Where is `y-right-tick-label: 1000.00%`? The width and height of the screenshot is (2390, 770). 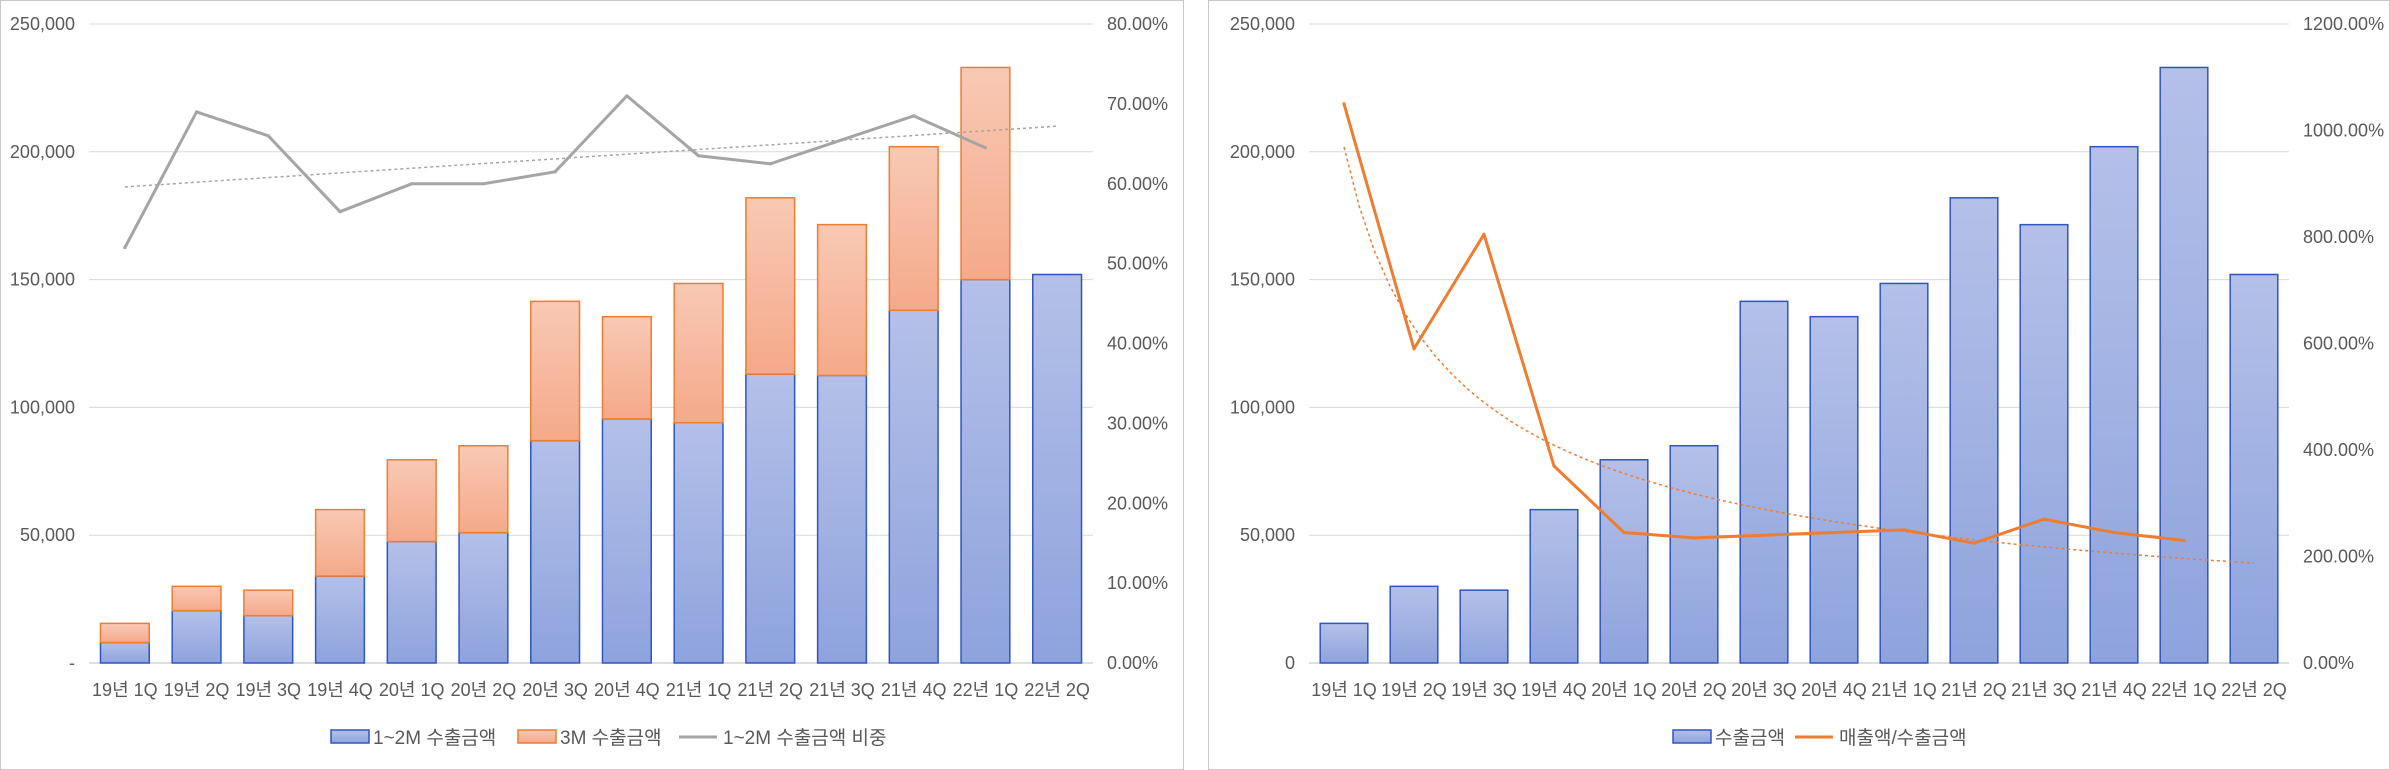
y-right-tick-label: 1000.00% is located at coordinates (2343, 131).